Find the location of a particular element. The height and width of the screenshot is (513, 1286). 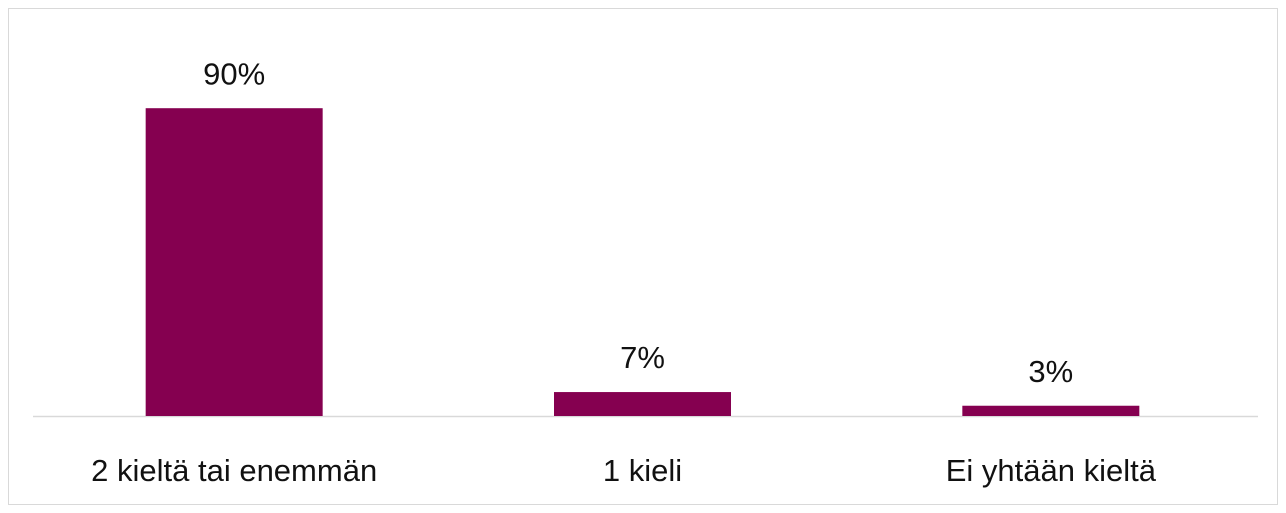

x-tick-label: 2 kieltä tai enemmän is located at coordinates (234, 470).